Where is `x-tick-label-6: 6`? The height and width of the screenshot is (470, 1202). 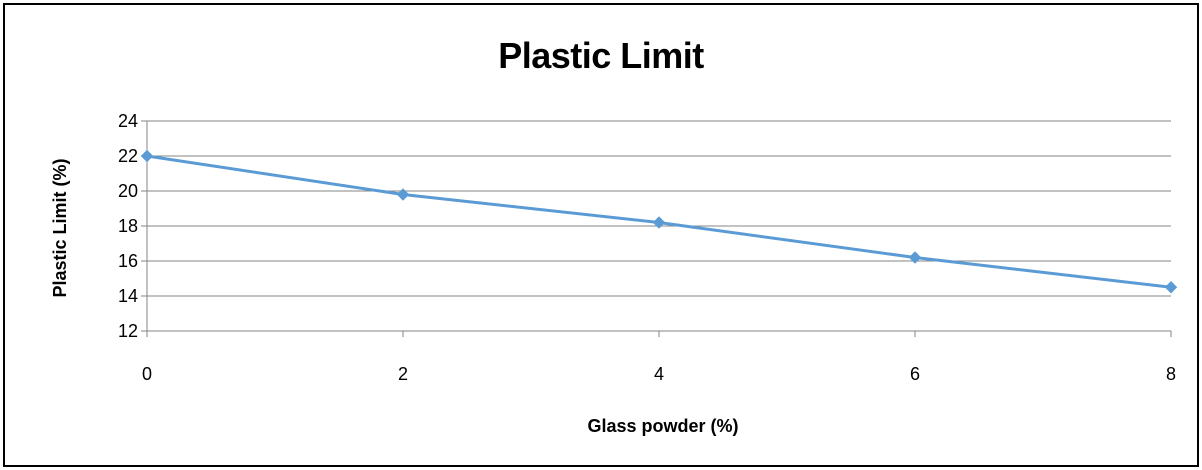 x-tick-label-6: 6 is located at coordinates (915, 374).